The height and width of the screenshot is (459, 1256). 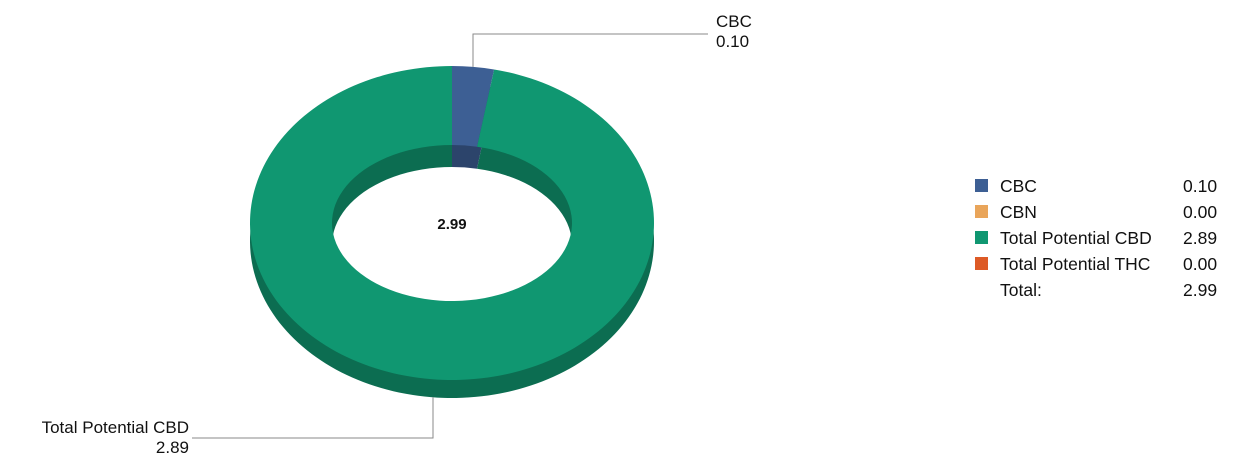 What do you see at coordinates (172, 447) in the screenshot?
I see `callout-value-total-potential-cbd: 2.89` at bounding box center [172, 447].